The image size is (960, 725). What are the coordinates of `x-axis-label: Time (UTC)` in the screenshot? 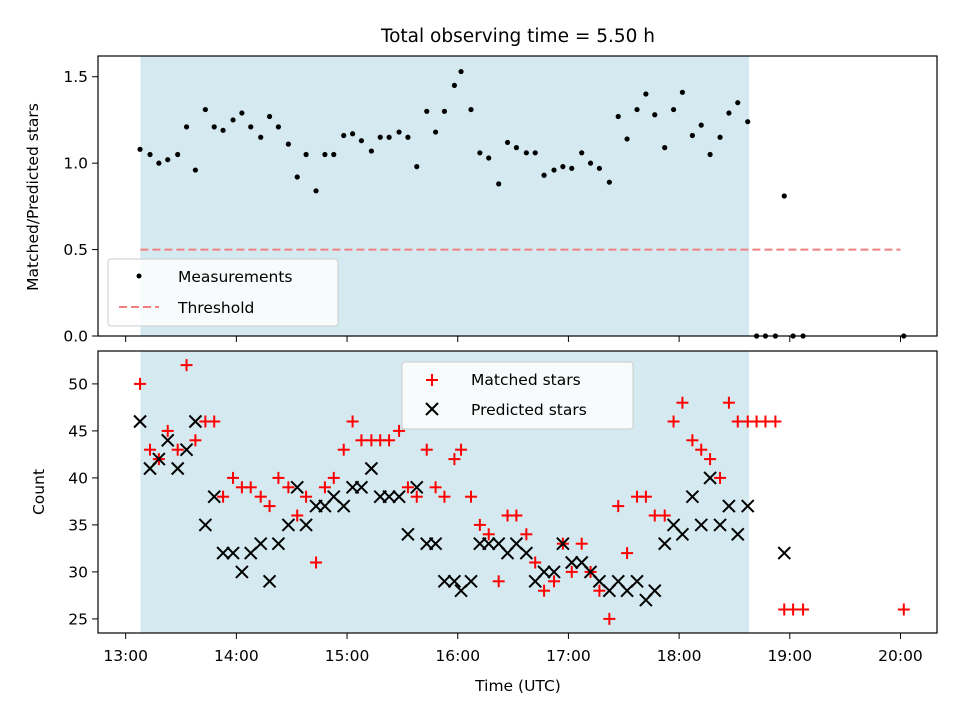 It's located at (517, 686).